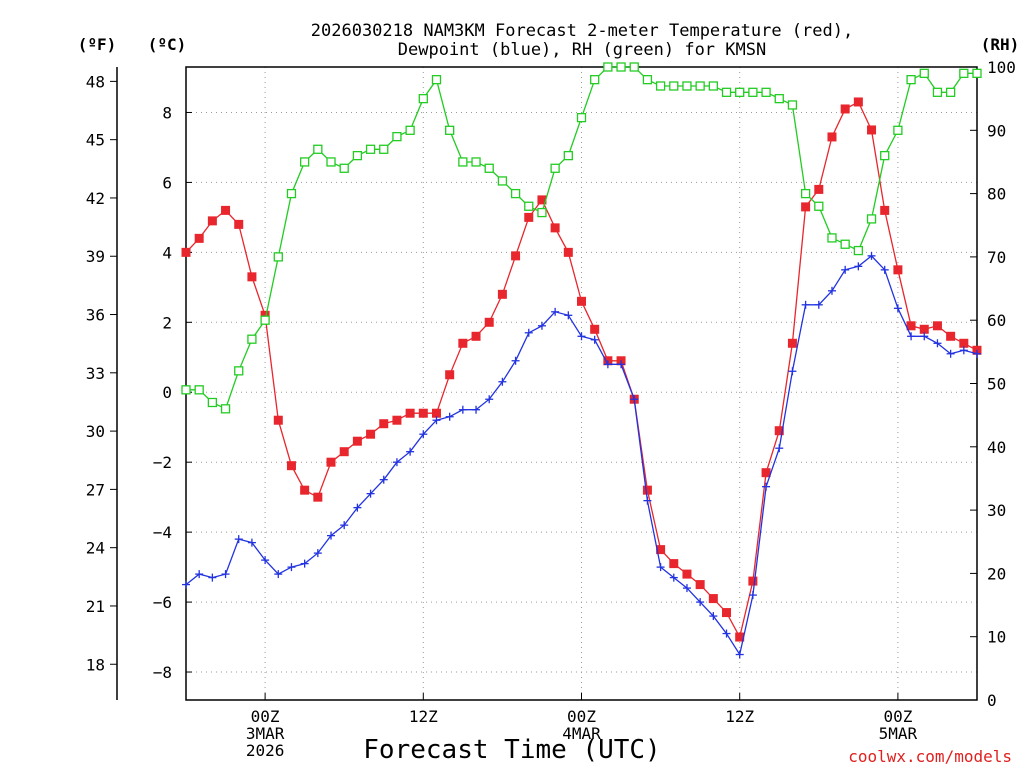  I want to click on fahrenheit-unit-label: (ºF), so click(97, 44).